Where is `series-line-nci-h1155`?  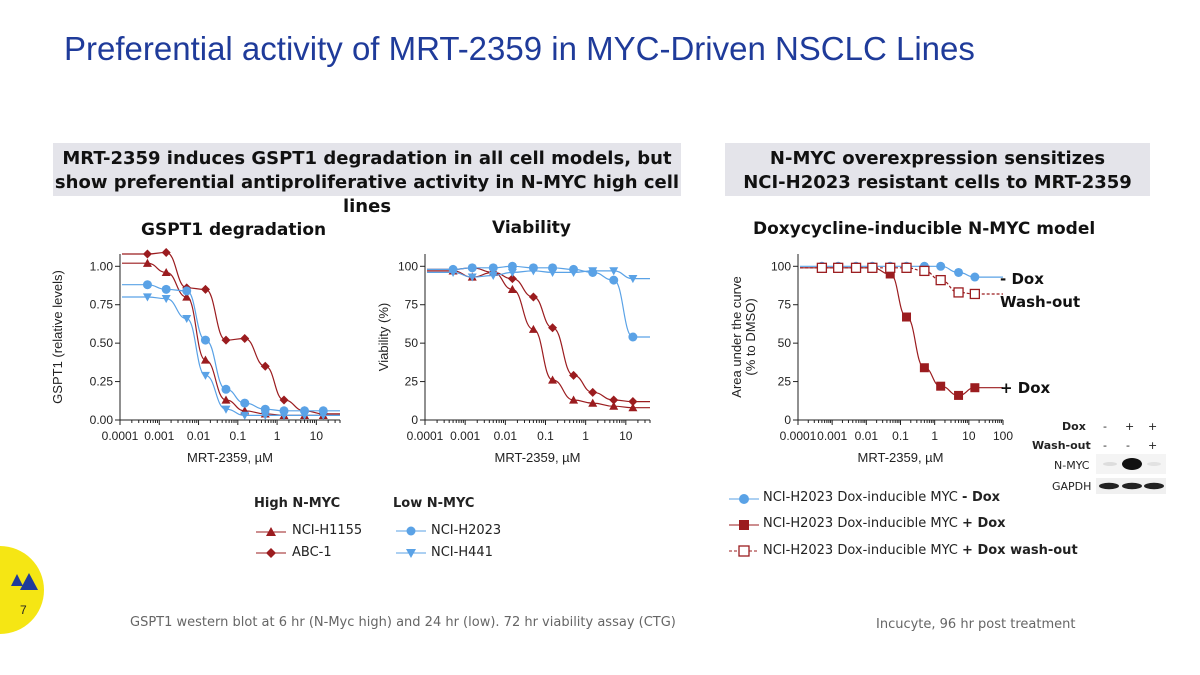
series-line-nci-h1155 is located at coordinates (538, 339).